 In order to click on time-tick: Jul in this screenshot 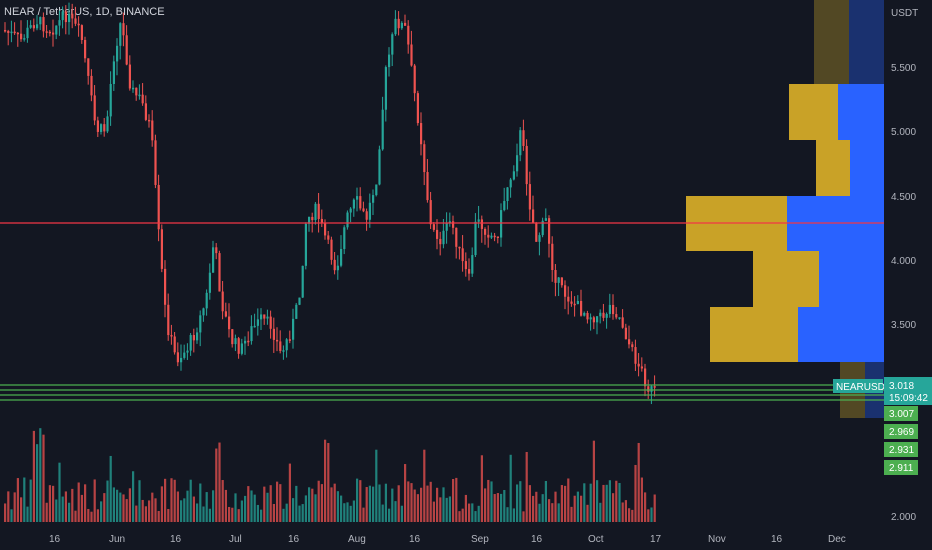, I will do `click(235, 539)`.